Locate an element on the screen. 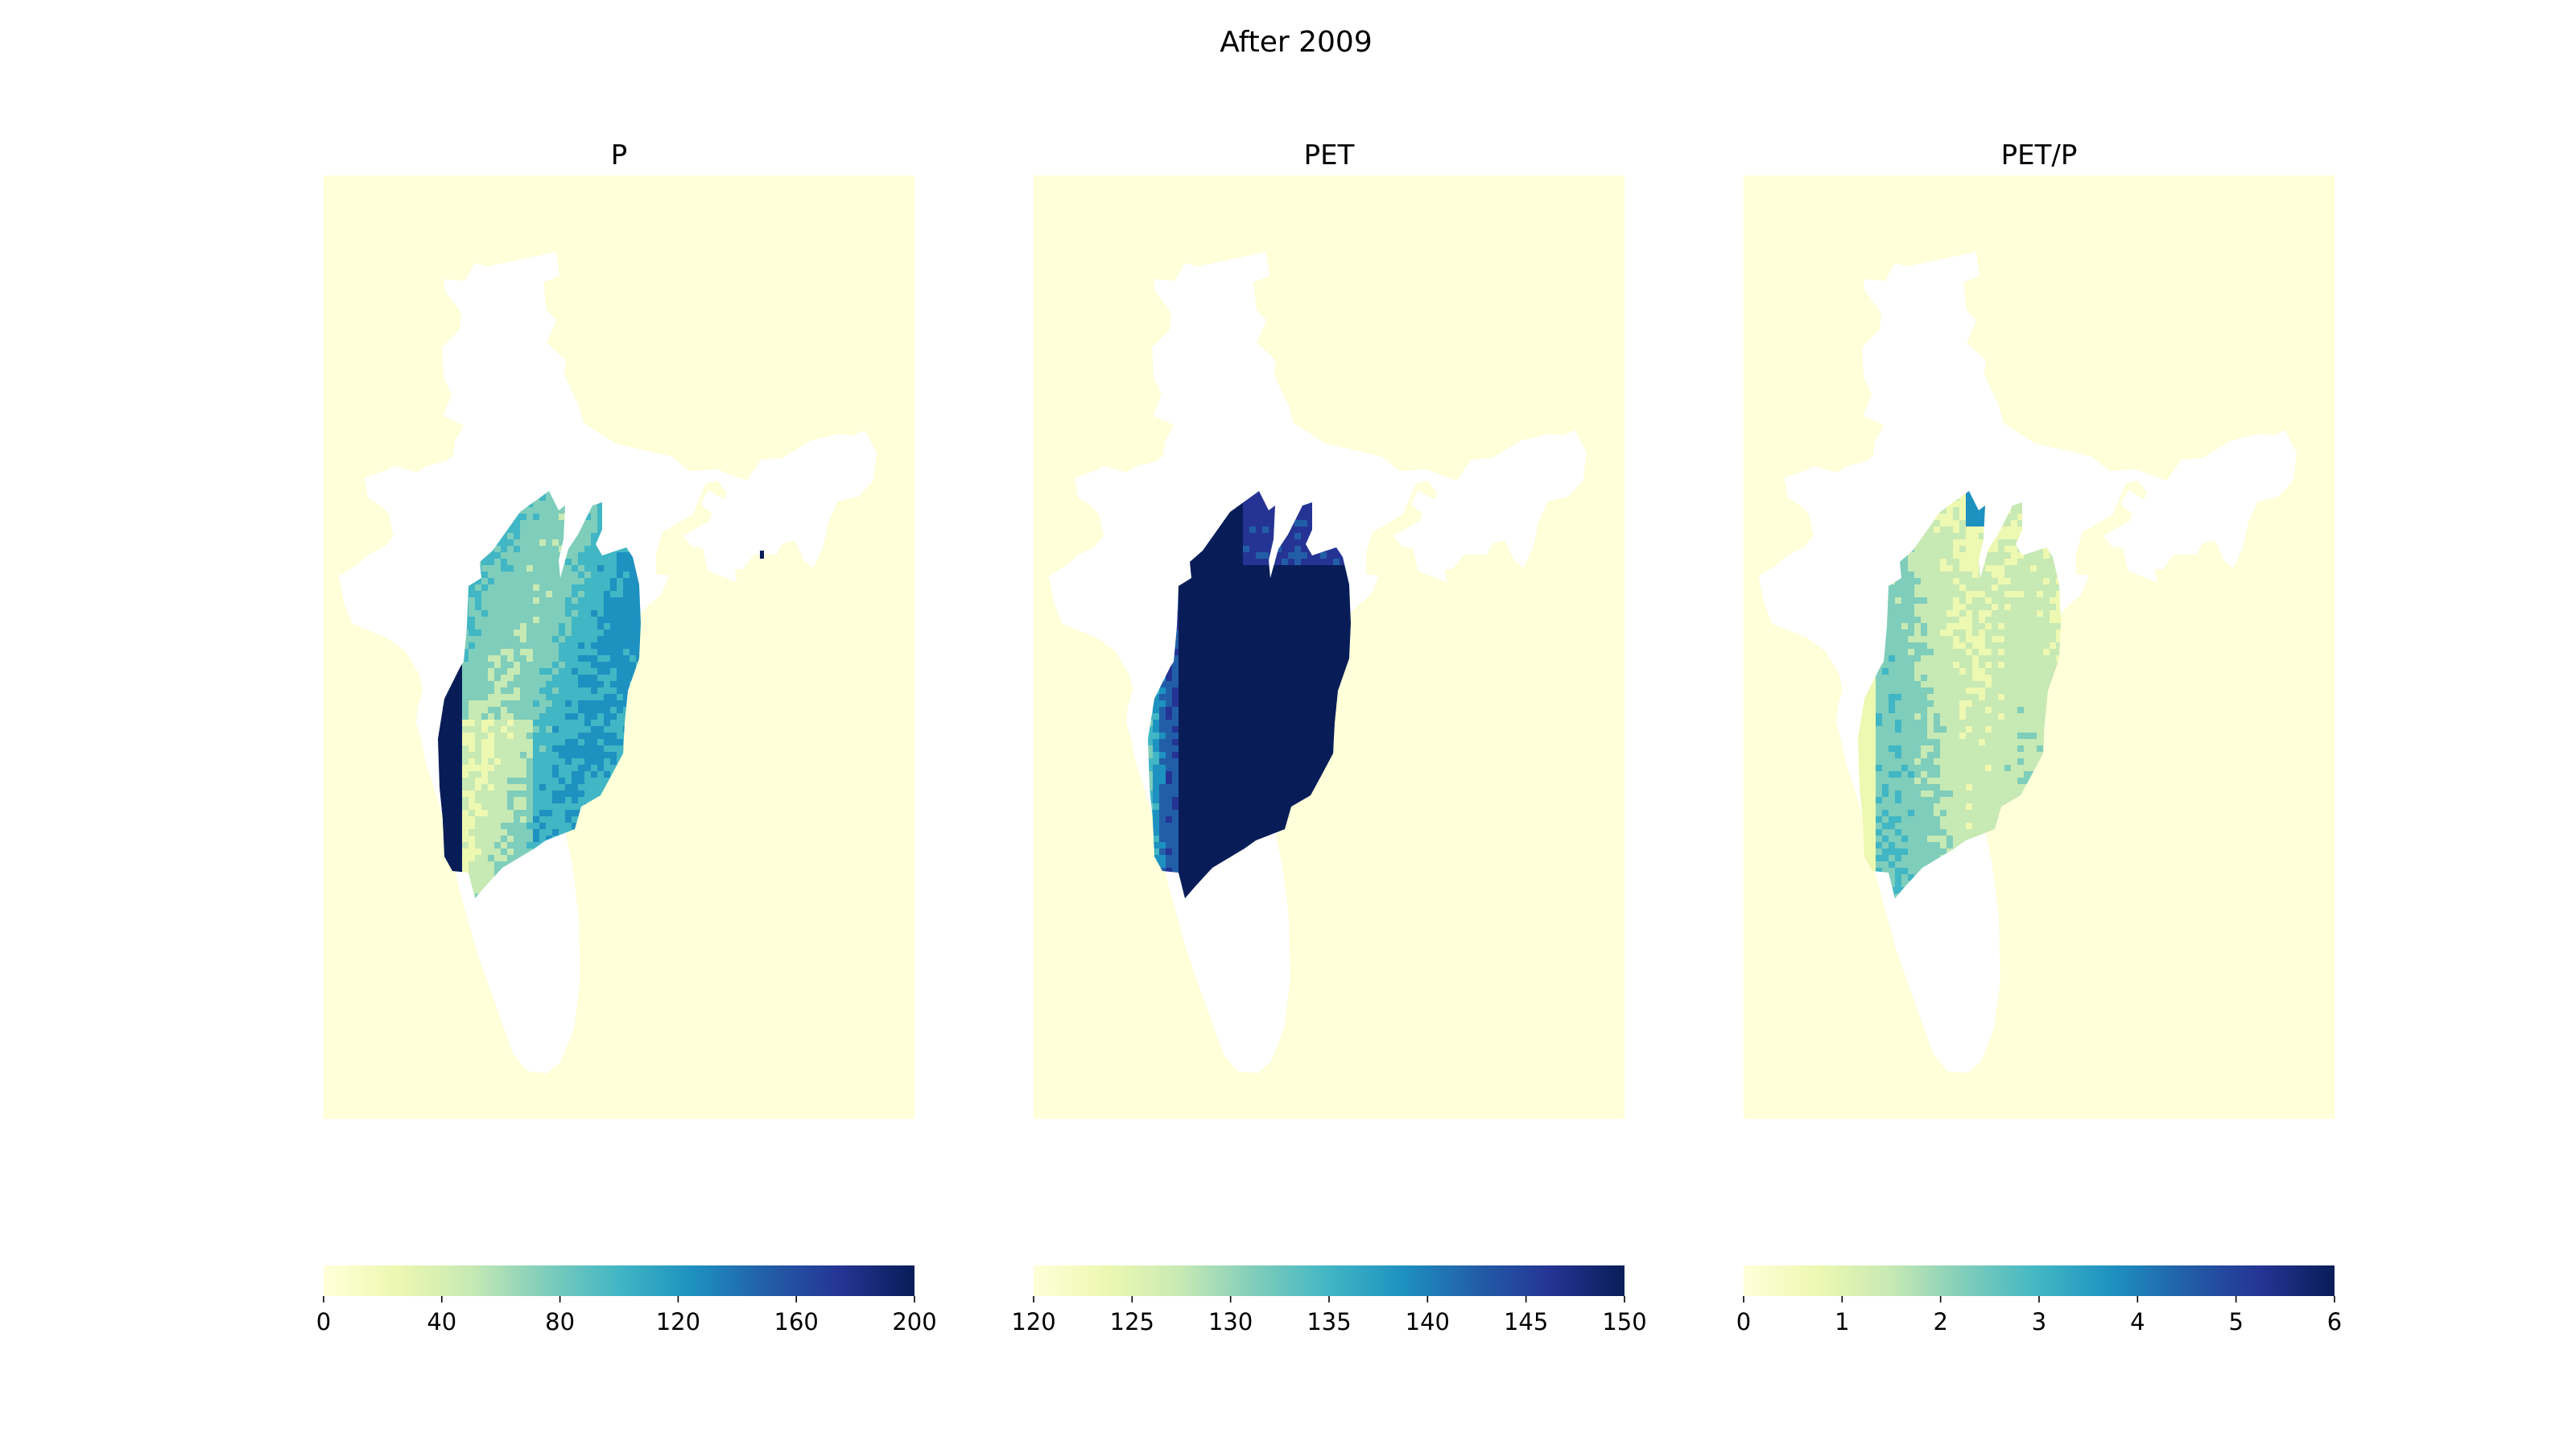  colorbar-tick-label: 5 is located at coordinates (2235, 1321).